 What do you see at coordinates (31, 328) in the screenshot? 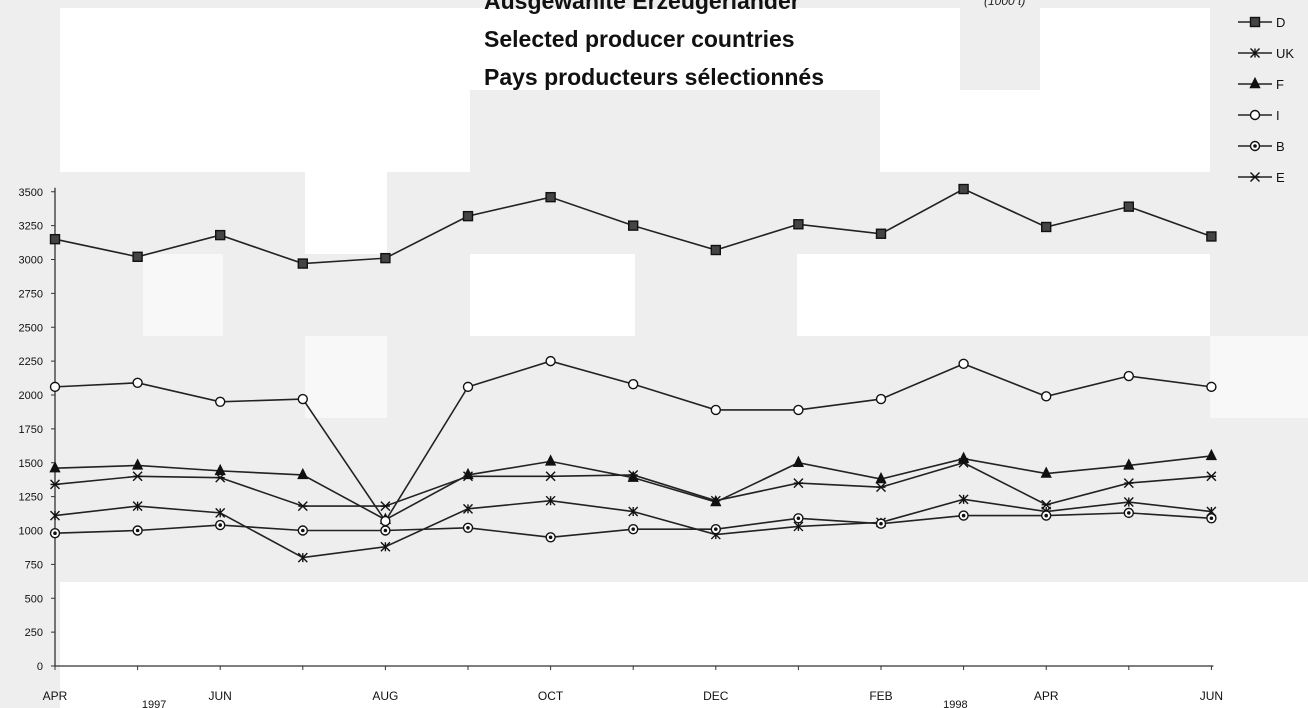
I see `y-tick-label: 2500` at bounding box center [31, 328].